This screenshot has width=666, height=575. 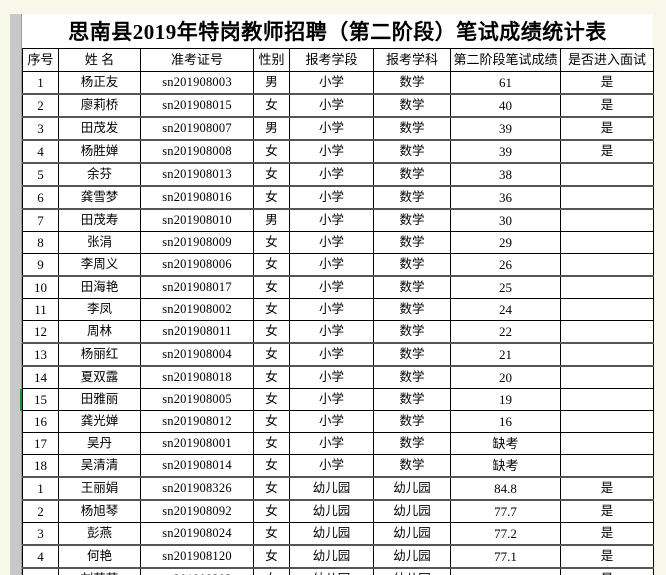 I want to click on cell-seq: 4, so click(x=40, y=151).